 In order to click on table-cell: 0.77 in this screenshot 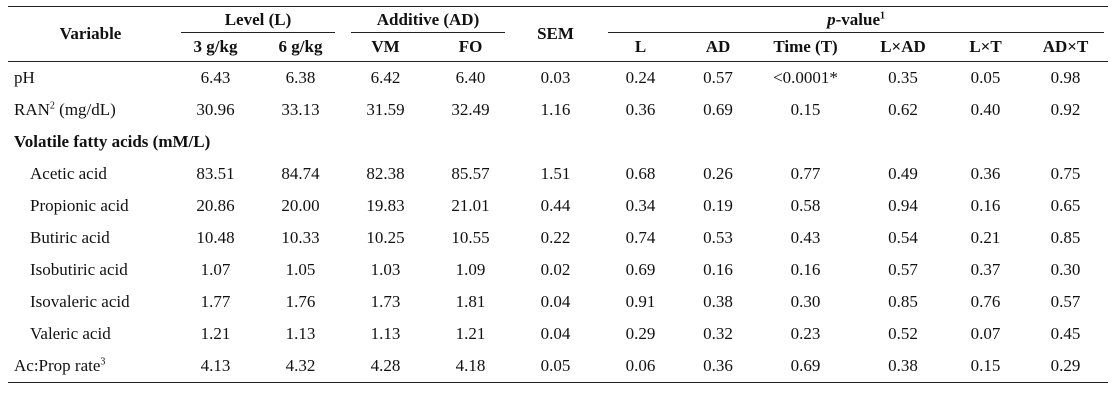, I will do `click(805, 173)`.